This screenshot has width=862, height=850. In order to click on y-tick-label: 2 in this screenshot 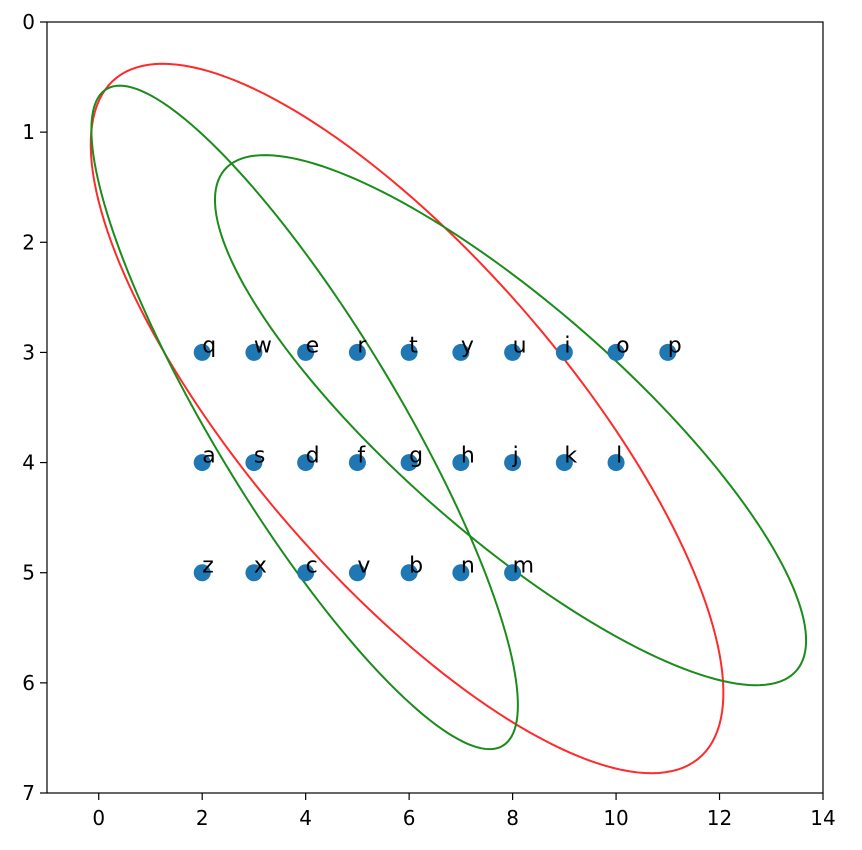, I will do `click(28, 242)`.